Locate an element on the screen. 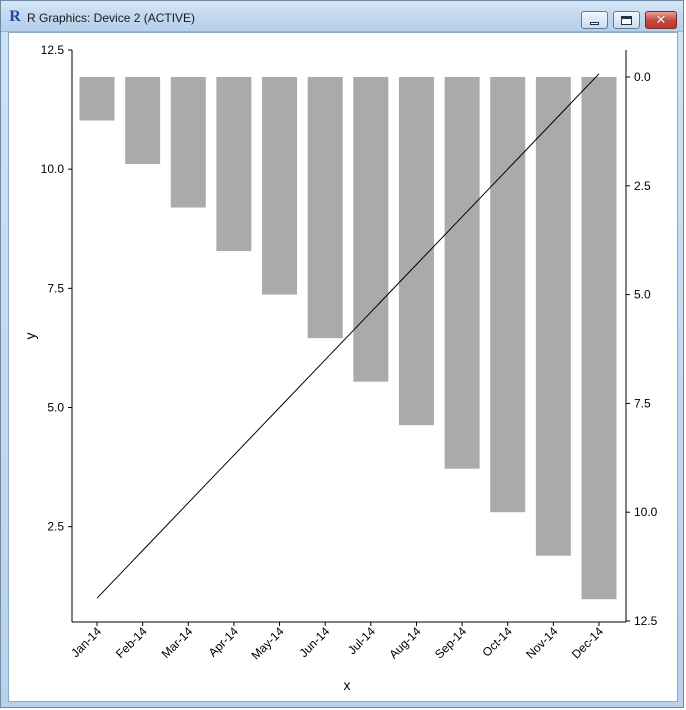  x-tick-label: Jul-14 is located at coordinates (361, 640).